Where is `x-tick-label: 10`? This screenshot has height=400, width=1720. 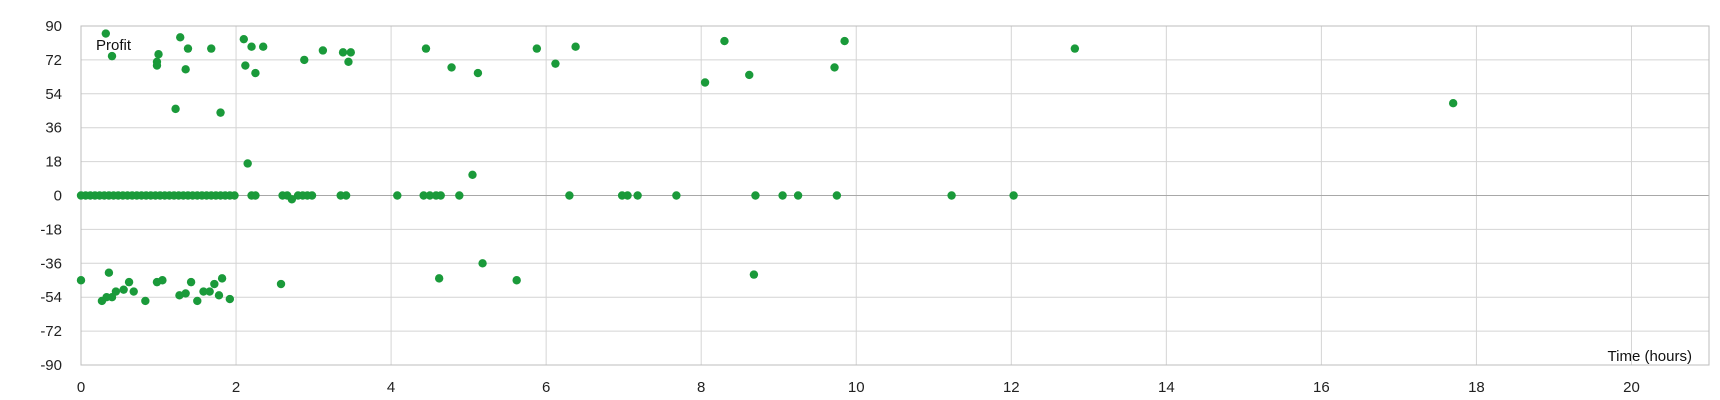 x-tick-label: 10 is located at coordinates (856, 387).